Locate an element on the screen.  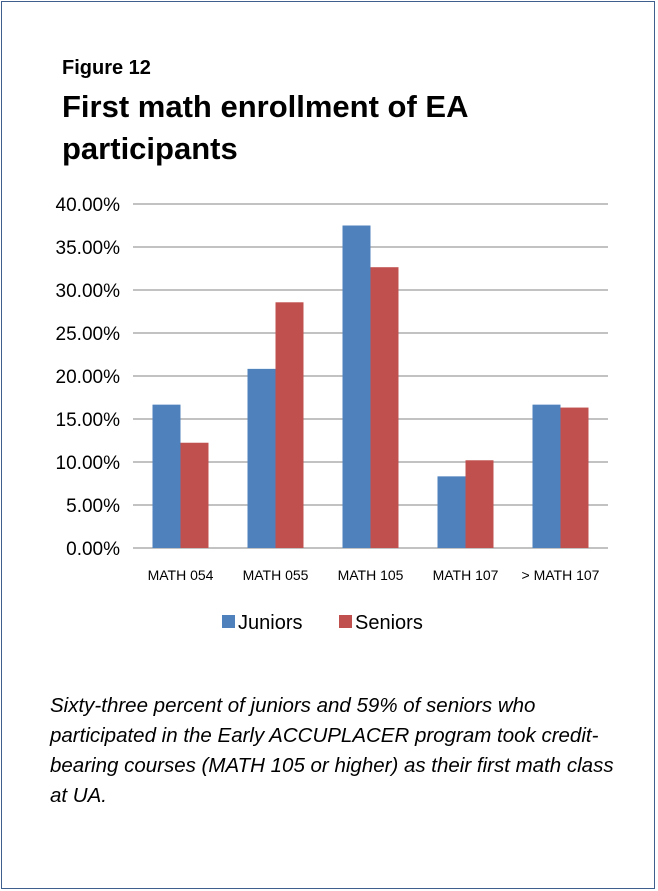
x-tick-label: MATH 054 is located at coordinates (181, 575).